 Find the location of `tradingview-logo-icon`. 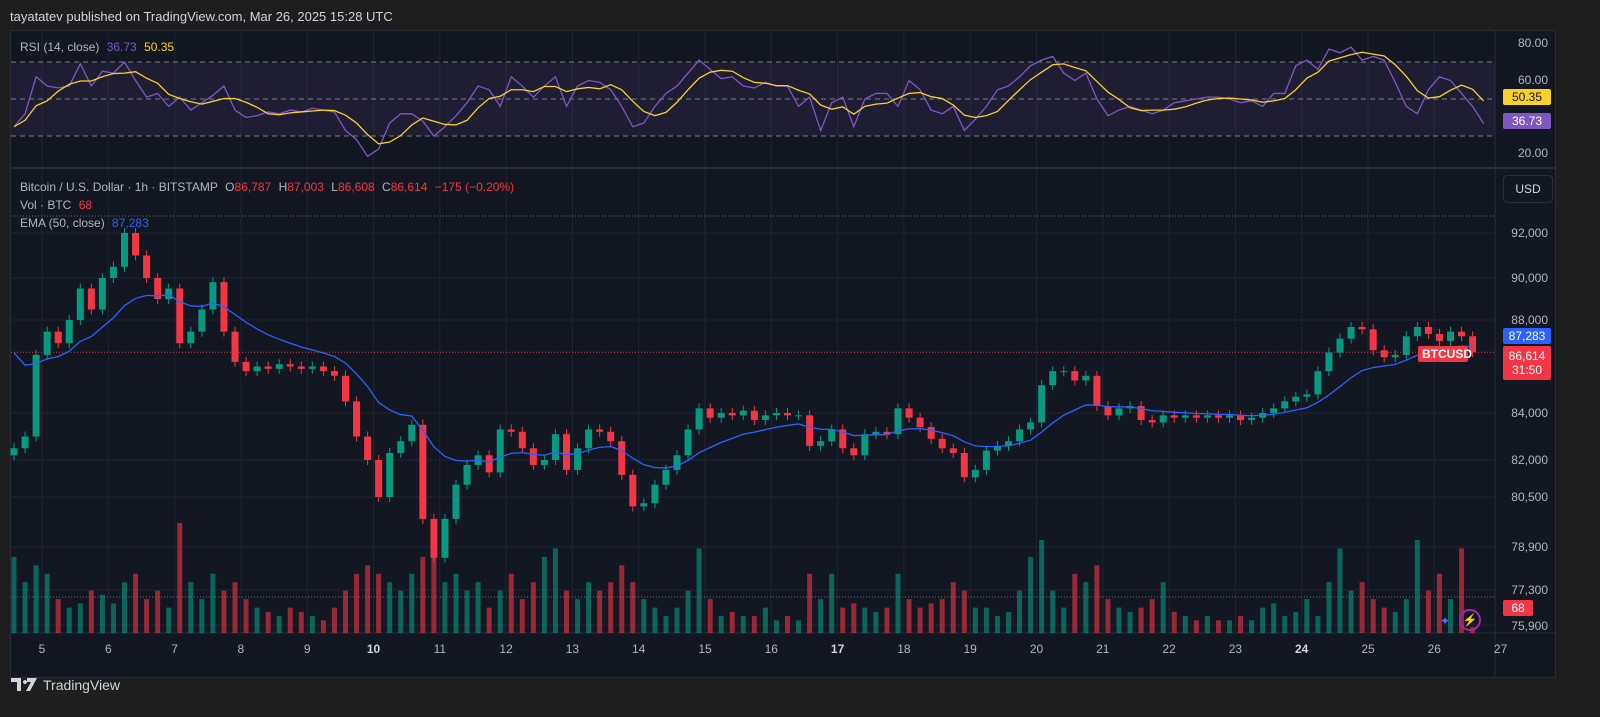

tradingview-logo-icon is located at coordinates (24, 684).